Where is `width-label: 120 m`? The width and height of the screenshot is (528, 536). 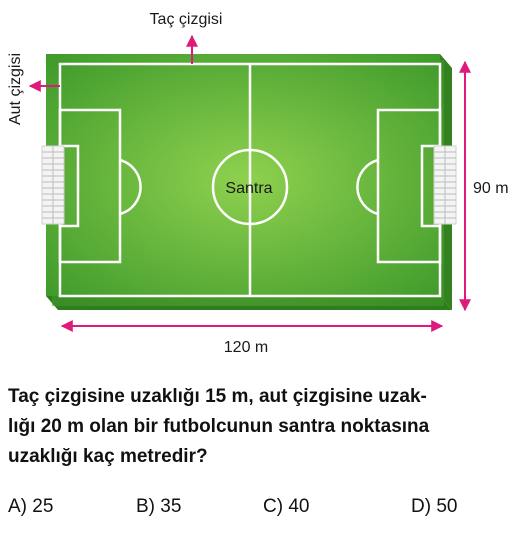 width-label: 120 m is located at coordinates (246, 347).